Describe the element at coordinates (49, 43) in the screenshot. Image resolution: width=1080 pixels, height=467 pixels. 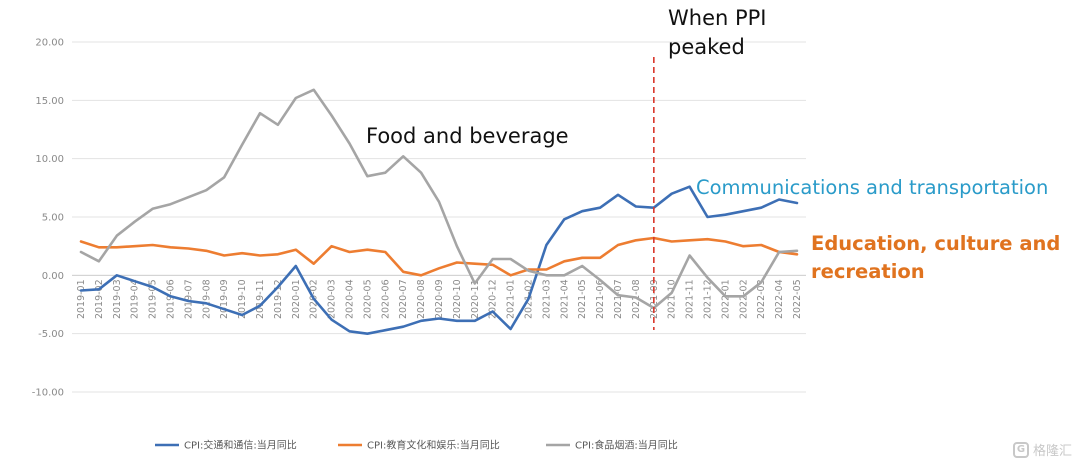
I see `y-tick-label: 20.00` at that location.